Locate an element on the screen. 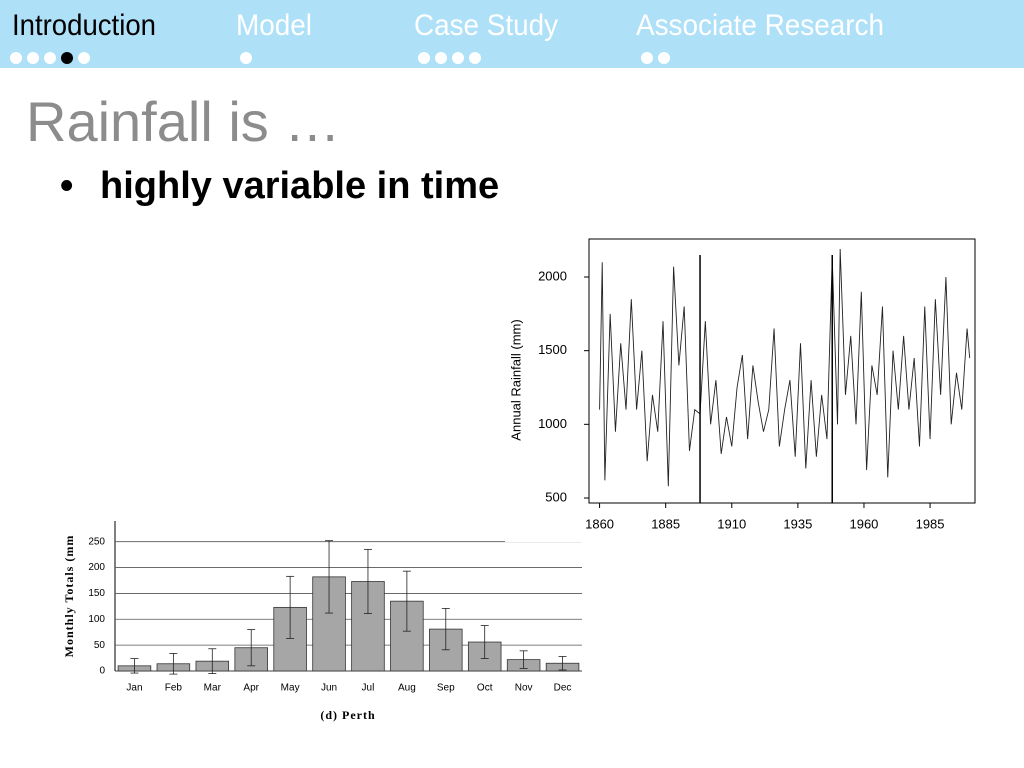 The image size is (1024, 768). y-tick-label: 200 is located at coordinates (96, 567).